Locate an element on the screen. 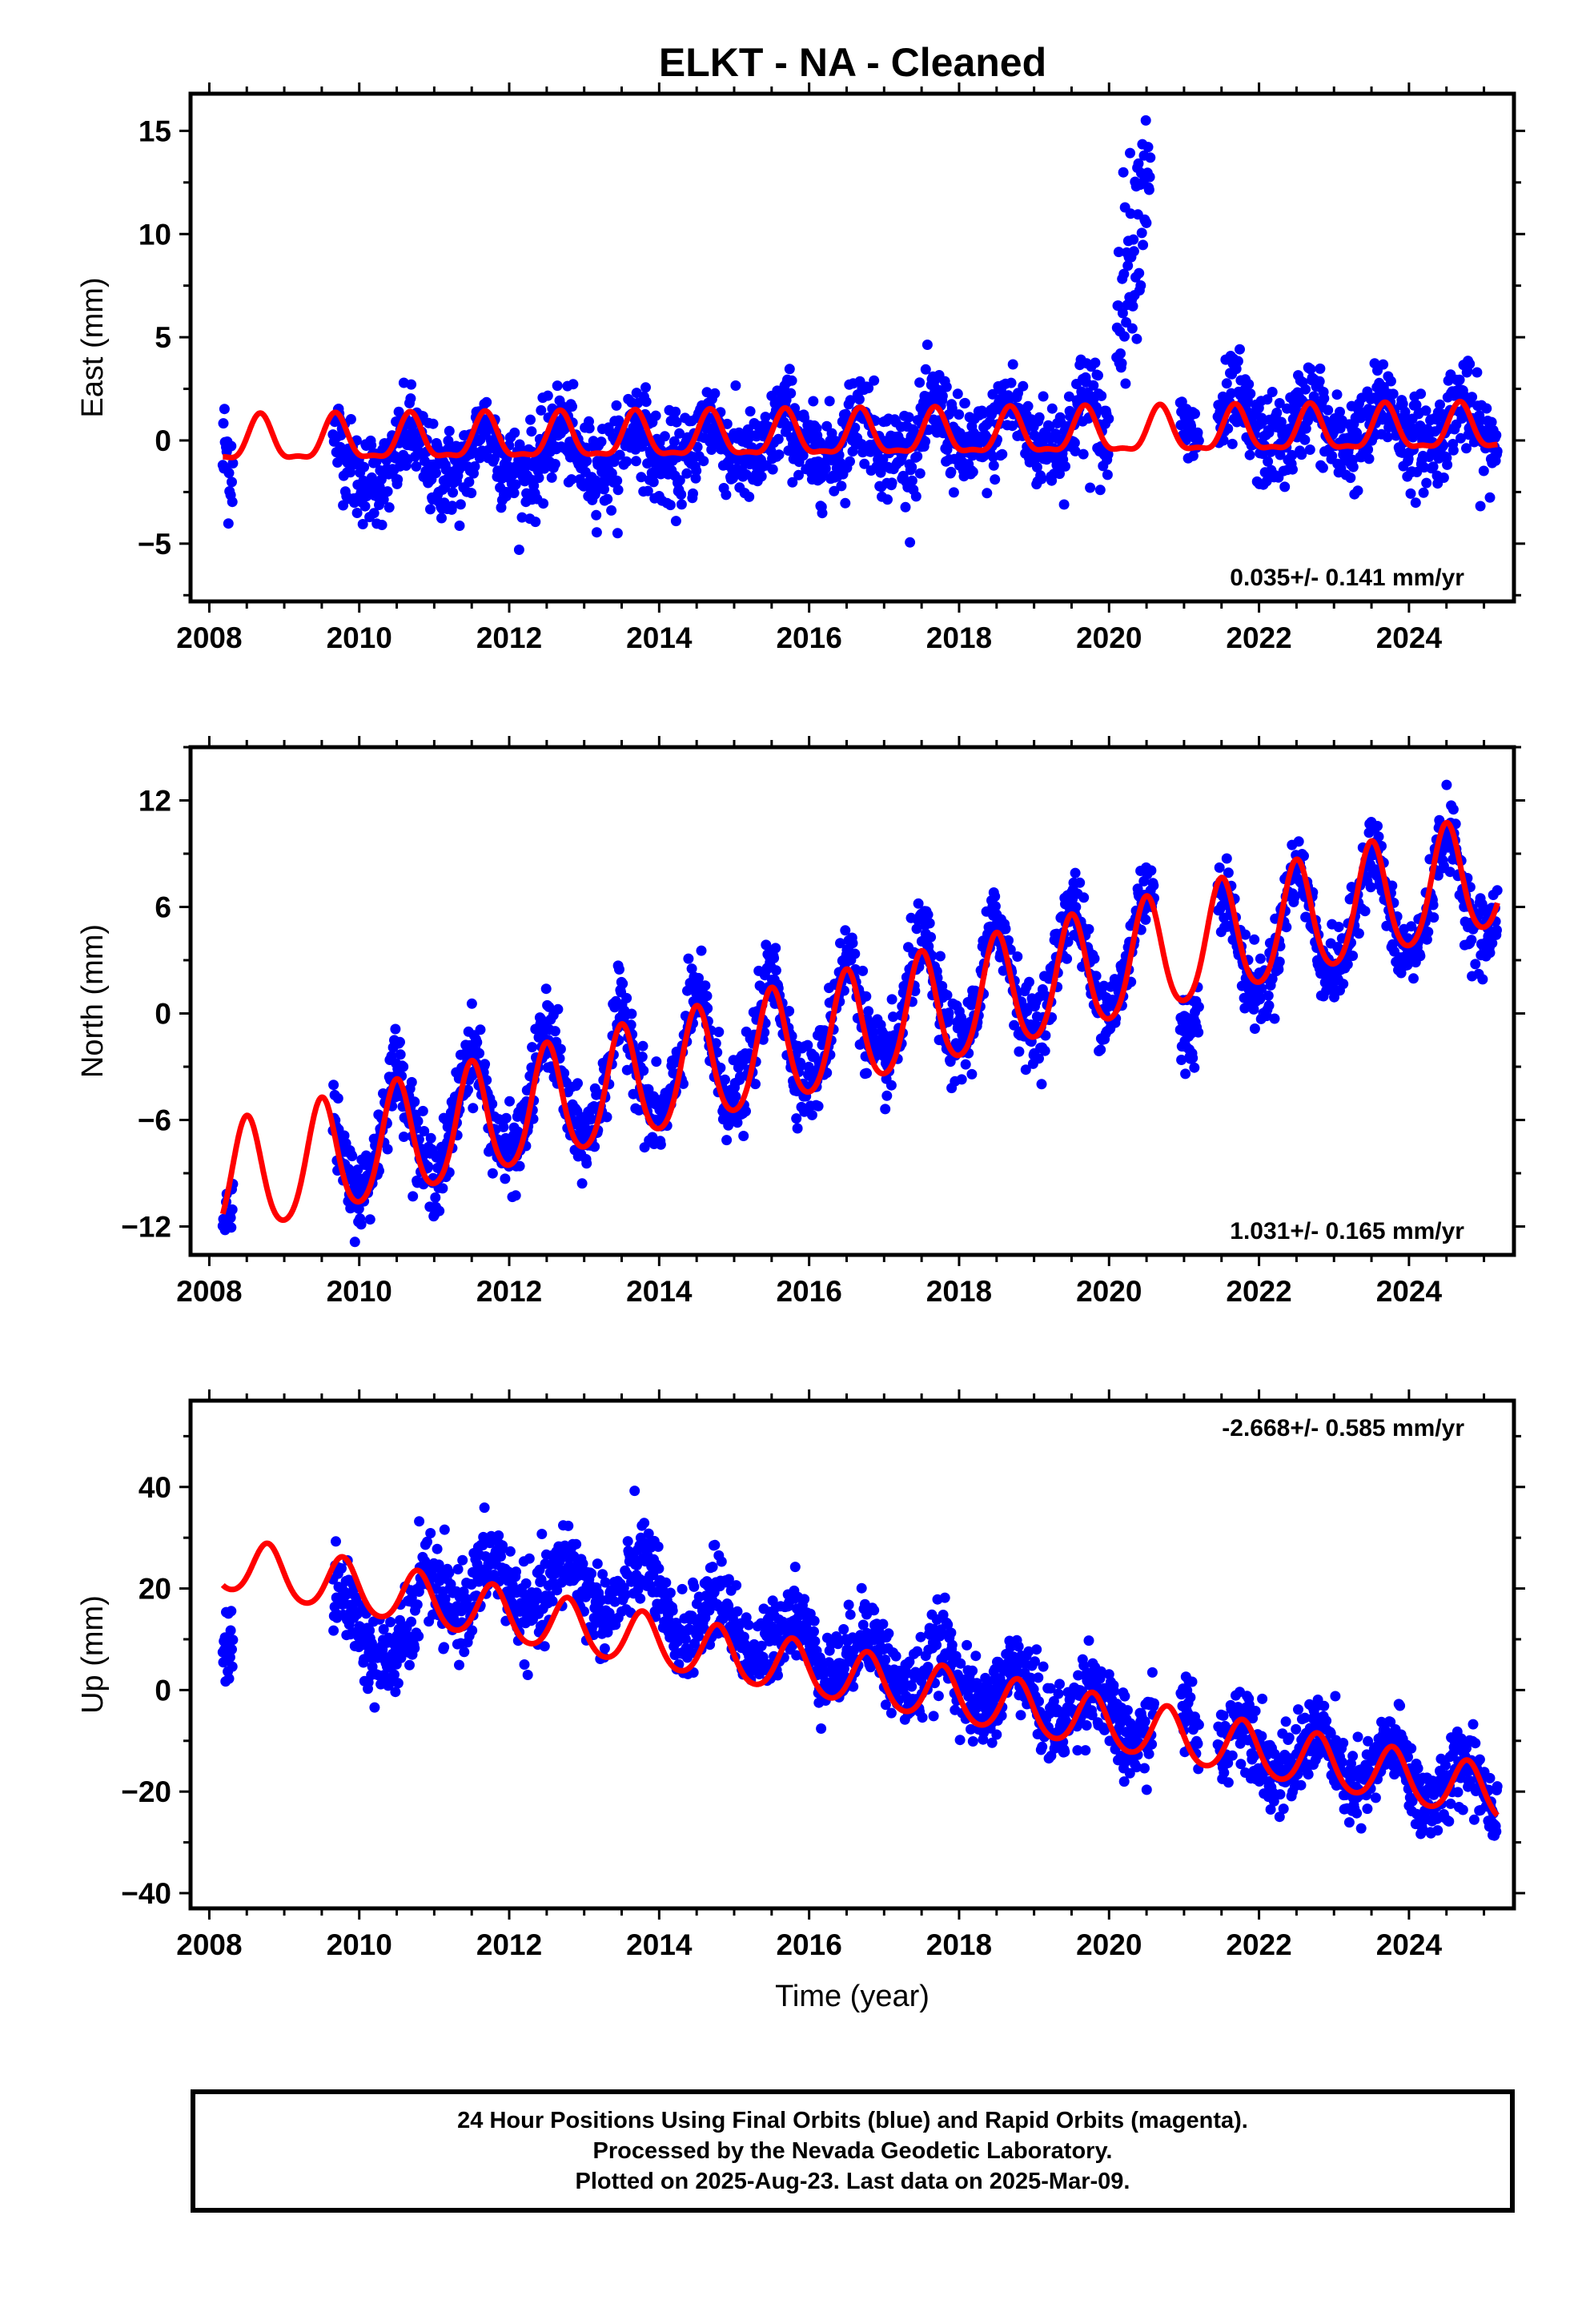 The height and width of the screenshot is (2324, 1582). y-tick-label: 0 is located at coordinates (163, 1015).